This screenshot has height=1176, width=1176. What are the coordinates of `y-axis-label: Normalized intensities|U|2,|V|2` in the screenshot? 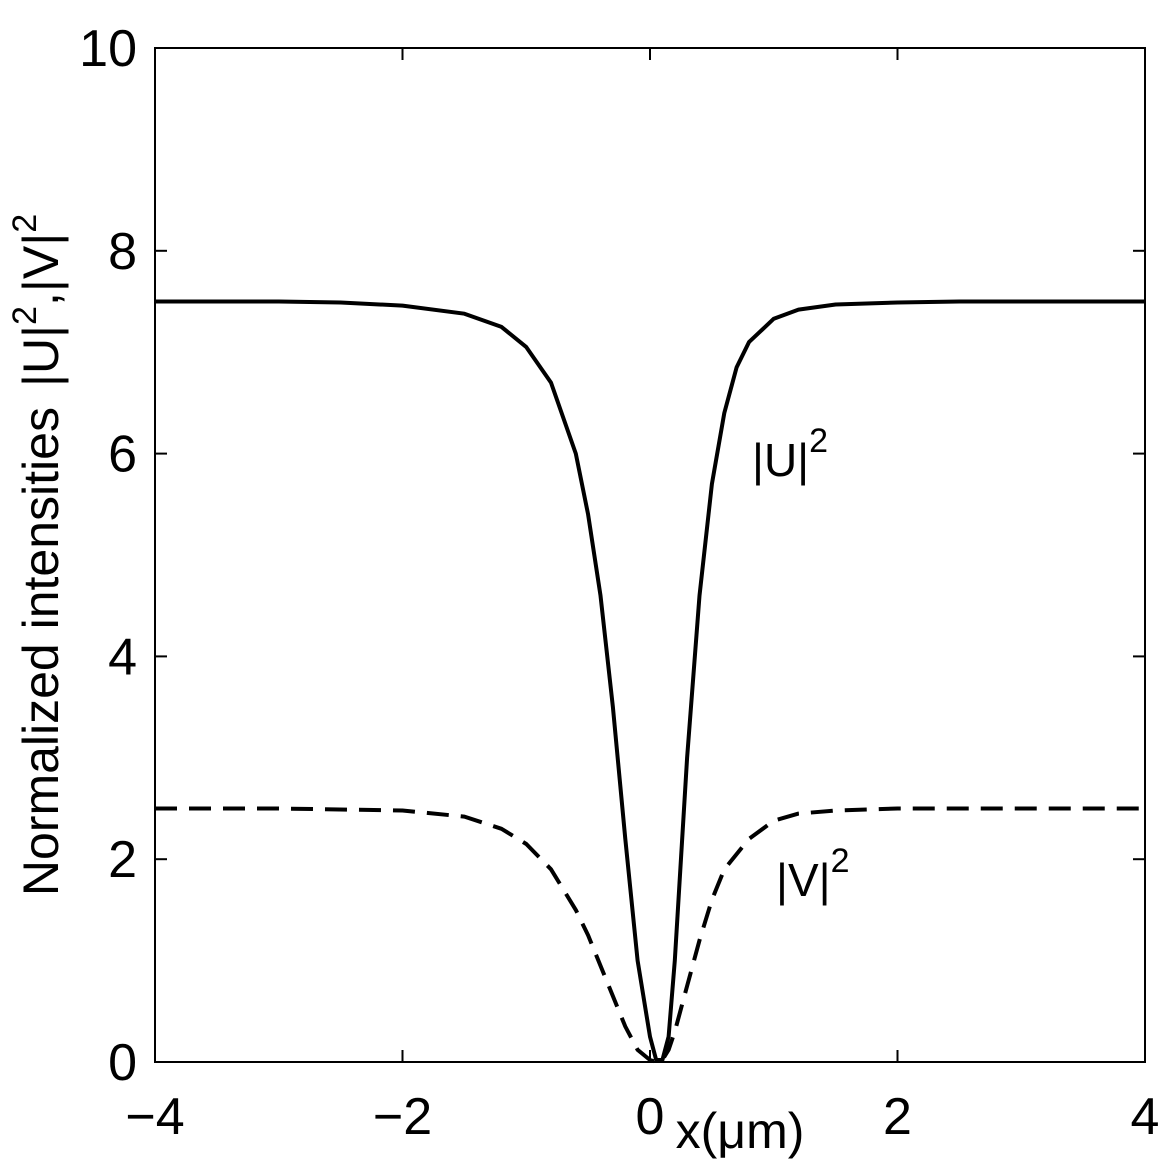 It's located at (37, 555).